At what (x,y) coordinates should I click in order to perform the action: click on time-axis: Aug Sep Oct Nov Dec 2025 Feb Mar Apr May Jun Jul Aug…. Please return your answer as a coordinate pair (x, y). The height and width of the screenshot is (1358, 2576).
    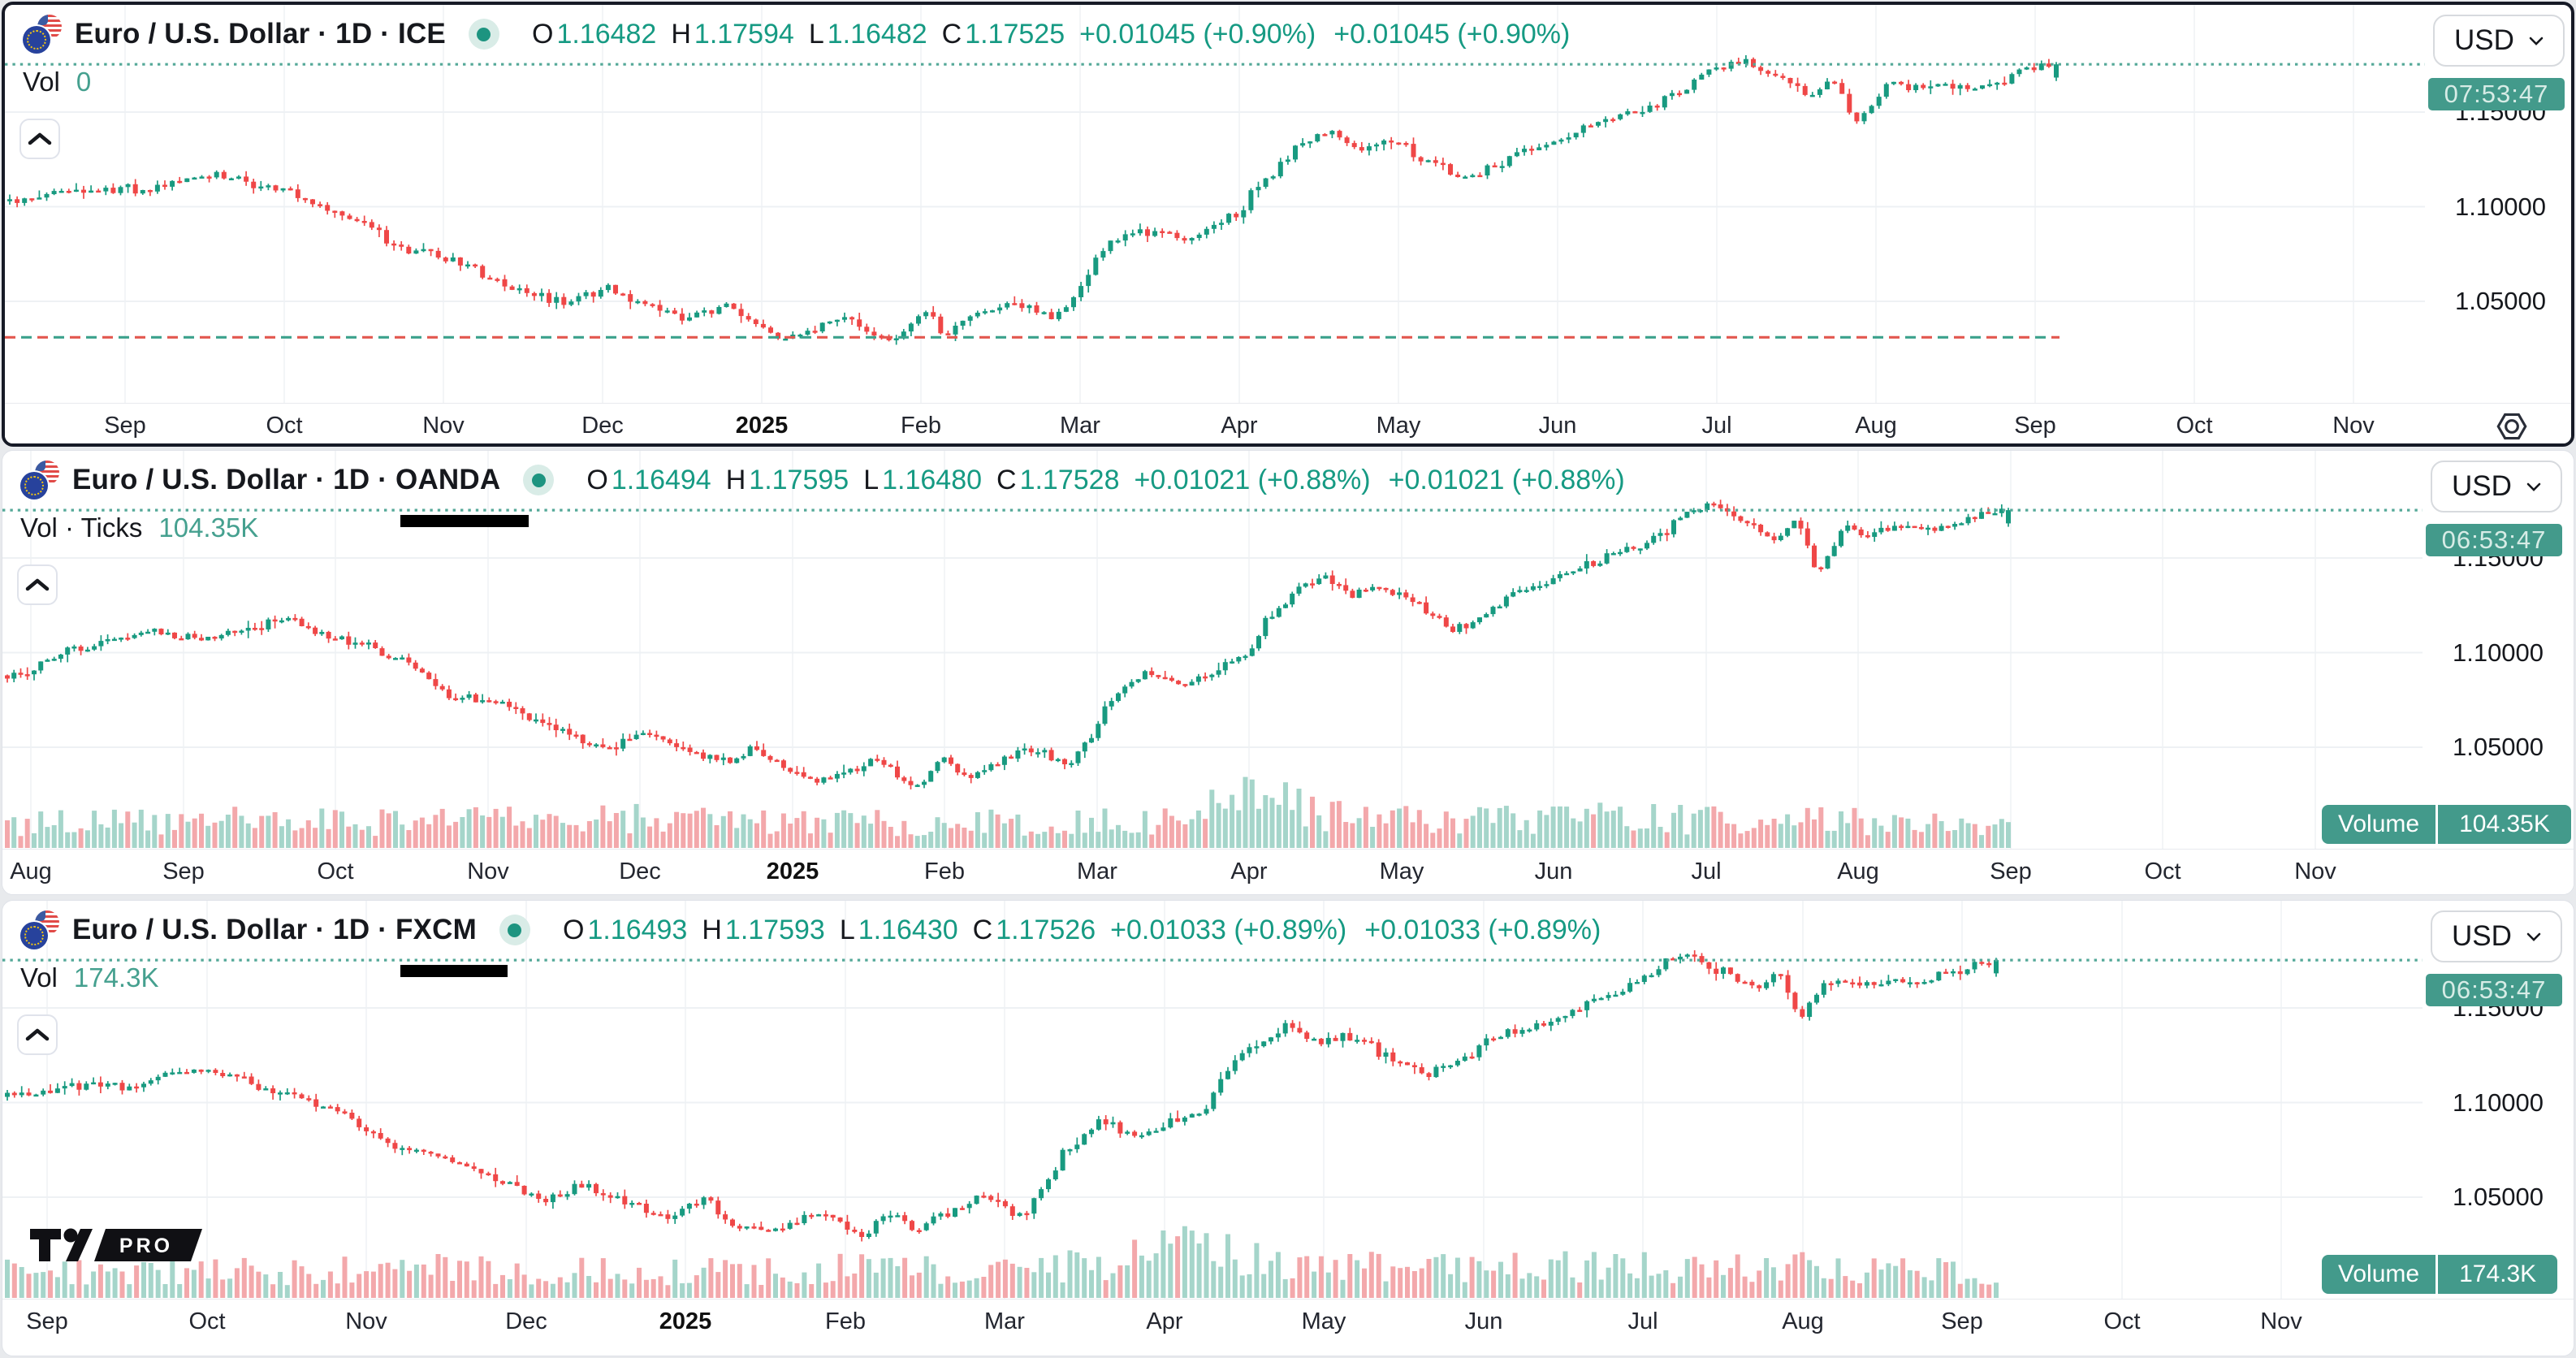
    Looking at the image, I should click on (1288, 871).